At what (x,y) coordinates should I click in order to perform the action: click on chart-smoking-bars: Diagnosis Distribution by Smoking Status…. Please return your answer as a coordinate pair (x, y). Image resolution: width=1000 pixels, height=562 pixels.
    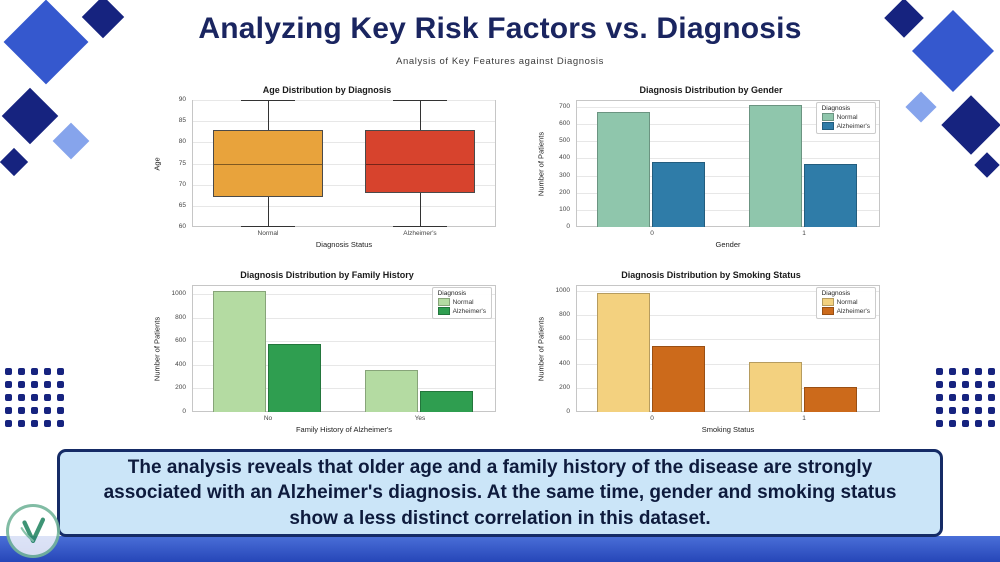
    Looking at the image, I should click on (711, 355).